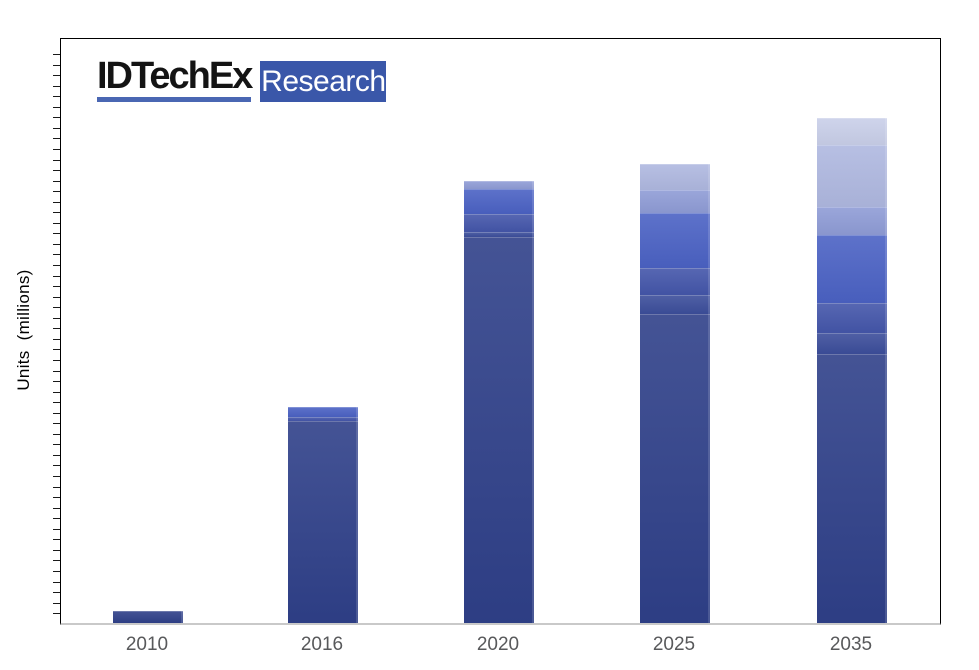 This screenshot has width=979, height=670. Describe the element at coordinates (674, 644) in the screenshot. I see `x-tick-label-2025: 2025` at that location.